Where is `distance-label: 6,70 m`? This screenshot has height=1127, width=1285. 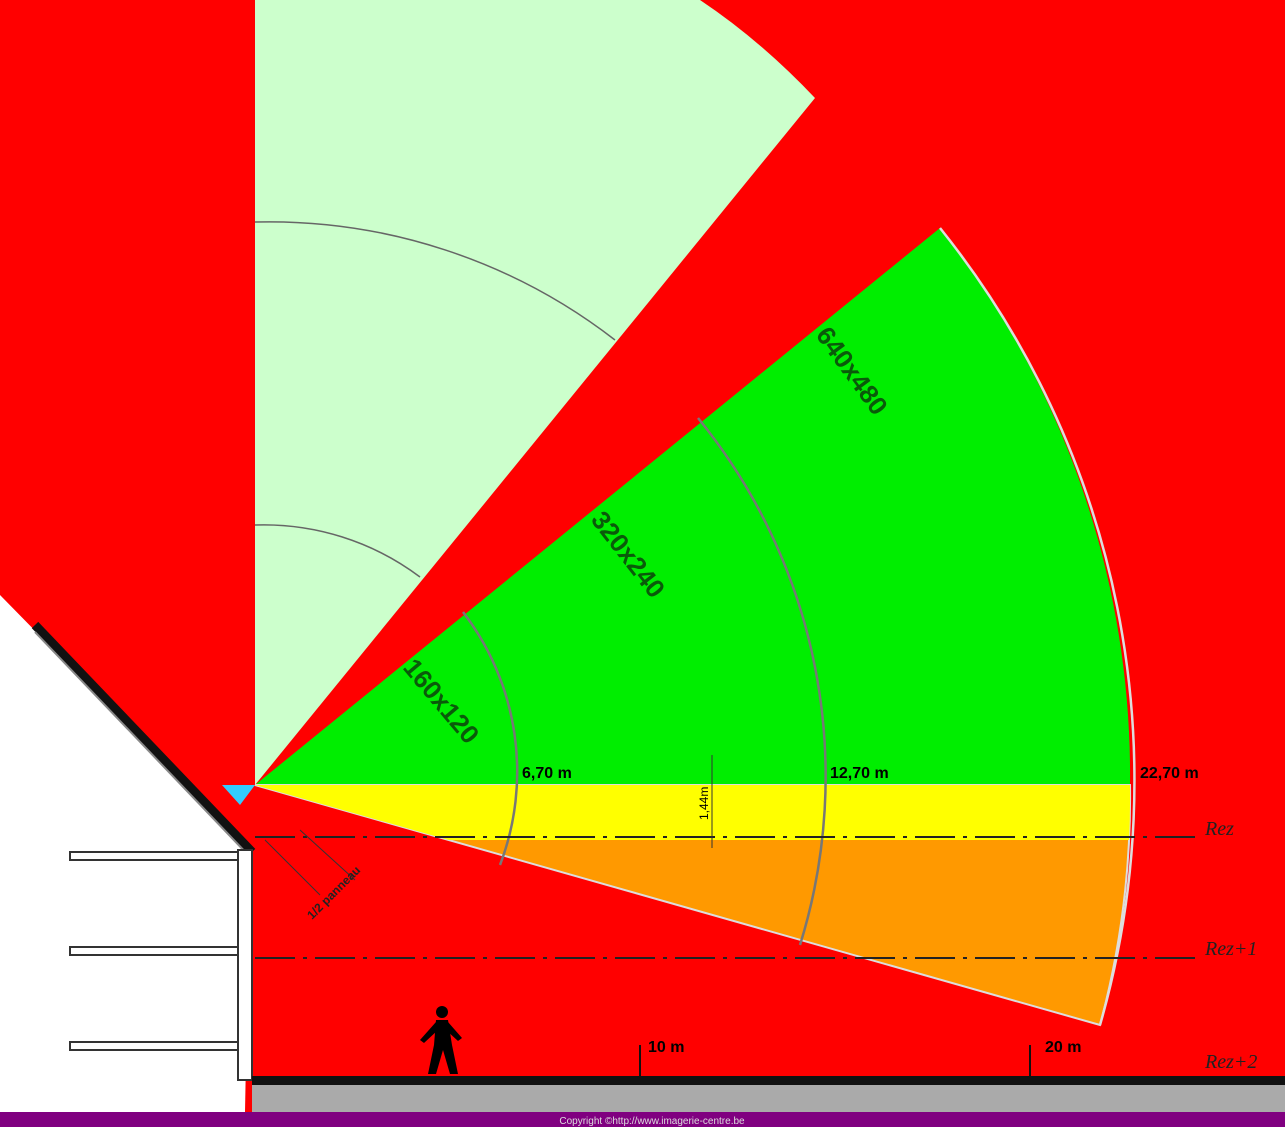 distance-label: 6,70 m is located at coordinates (547, 773).